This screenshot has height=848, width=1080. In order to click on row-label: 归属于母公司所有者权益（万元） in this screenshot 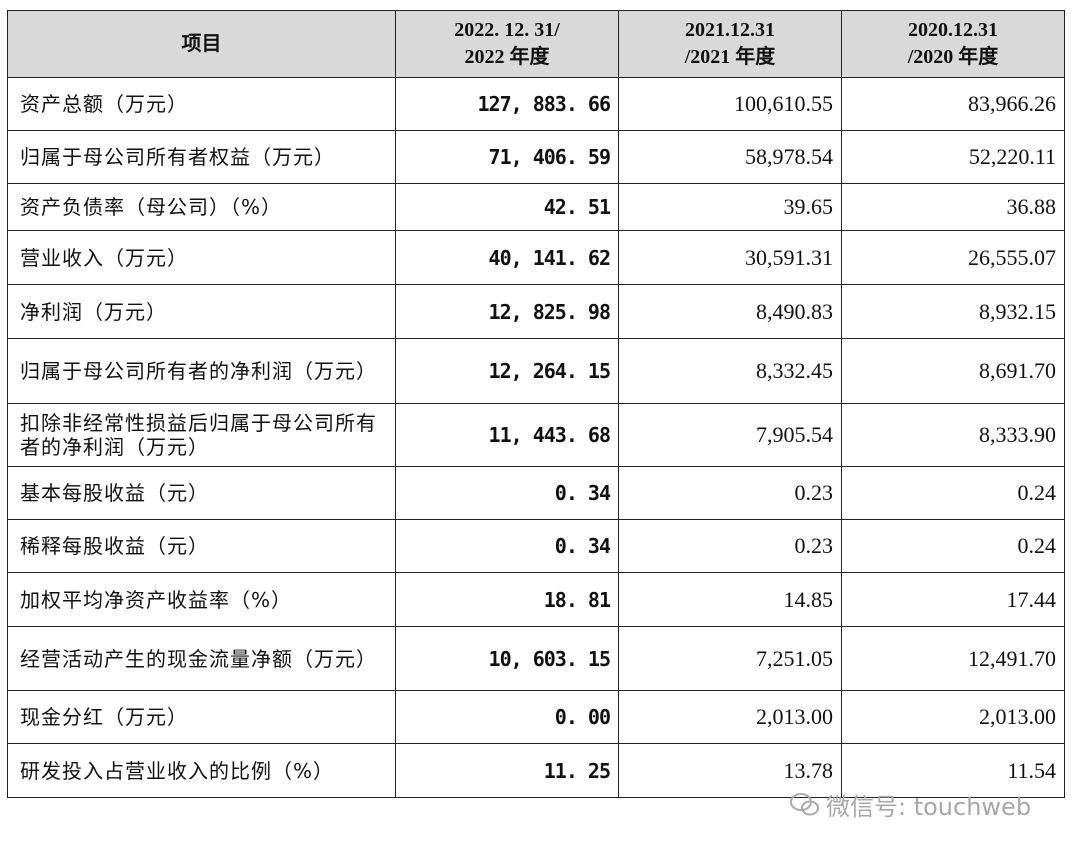, I will do `click(201, 157)`.